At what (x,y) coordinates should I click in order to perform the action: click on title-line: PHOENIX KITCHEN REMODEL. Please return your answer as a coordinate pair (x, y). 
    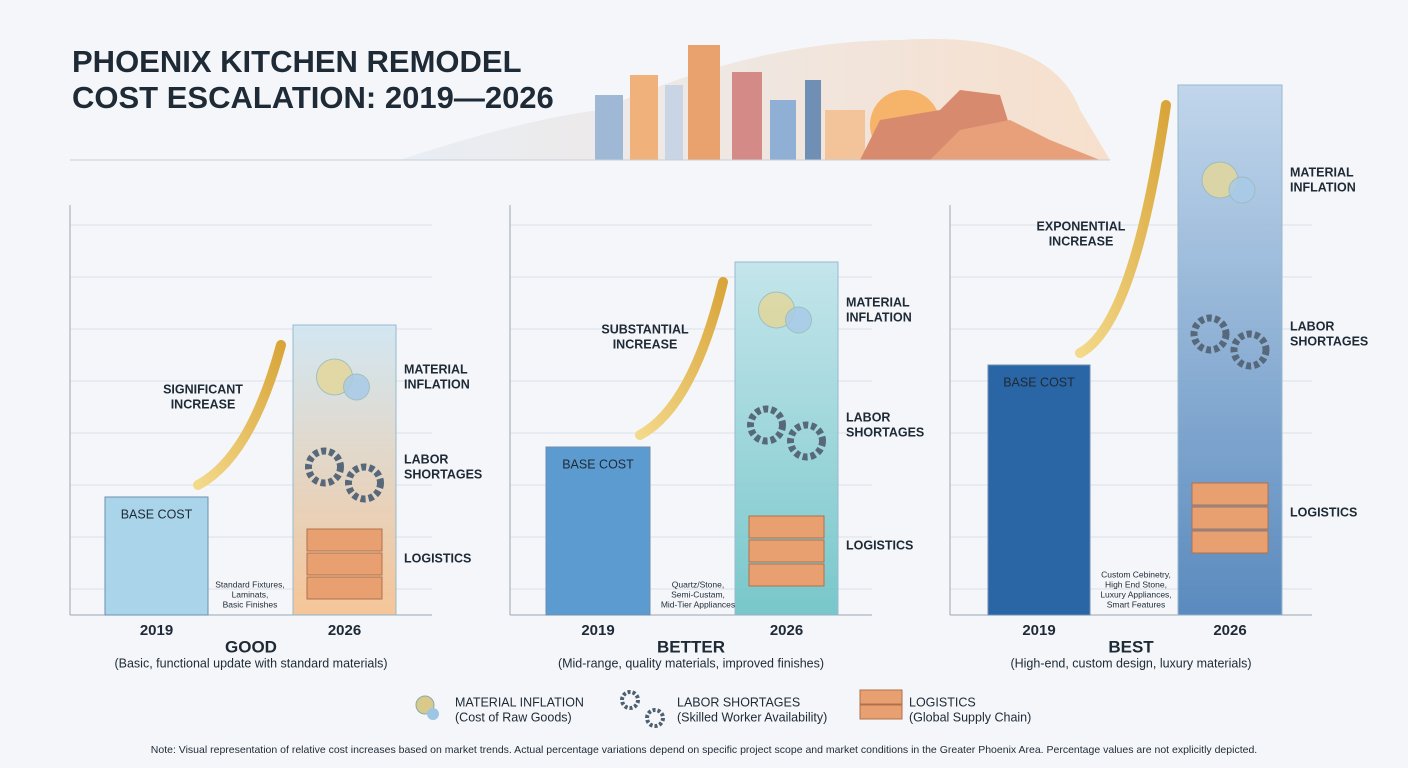
    Looking at the image, I should click on (297, 61).